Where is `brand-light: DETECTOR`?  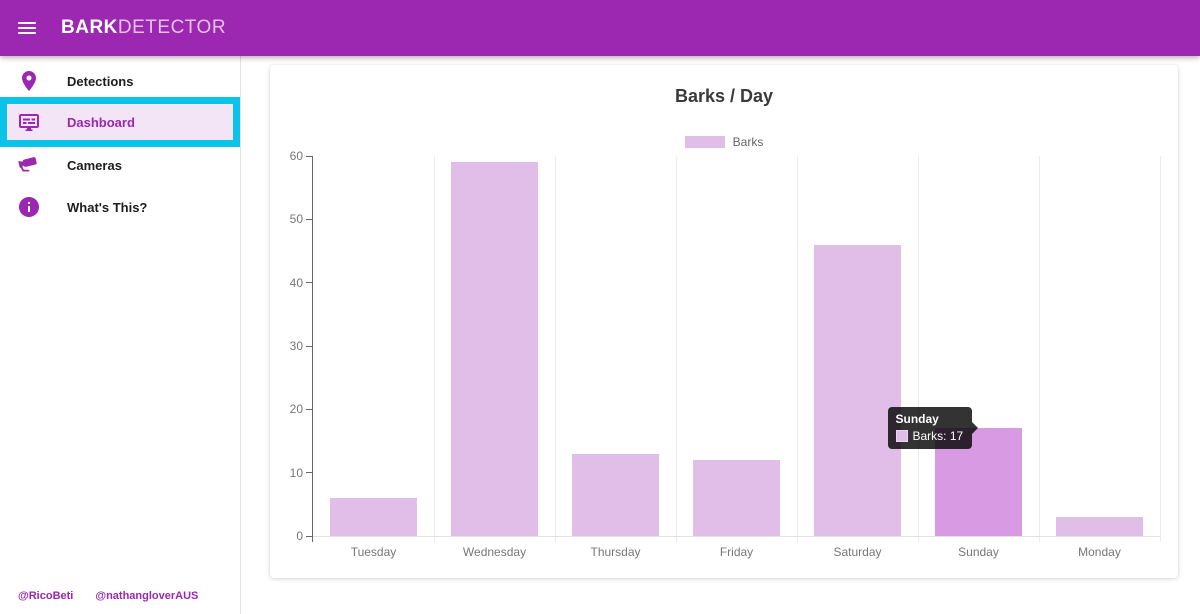 brand-light: DETECTOR is located at coordinates (172, 27).